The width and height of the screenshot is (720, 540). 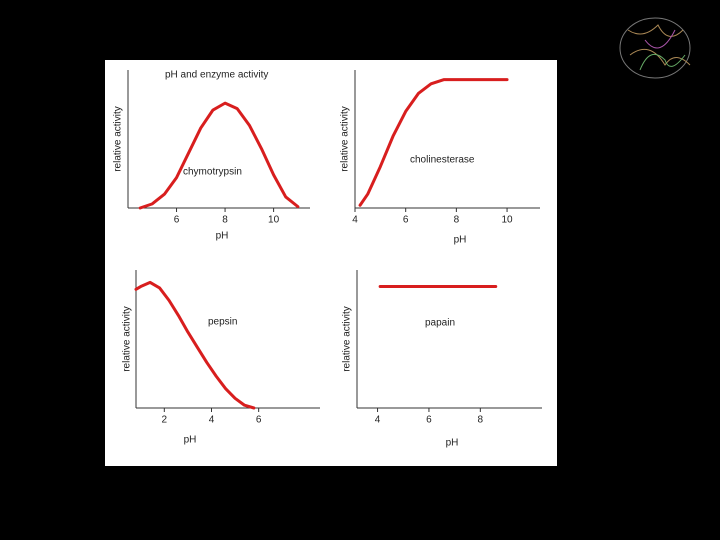 What do you see at coordinates (442, 160) in the screenshot?
I see `enzyme-label: cholinesterase` at bounding box center [442, 160].